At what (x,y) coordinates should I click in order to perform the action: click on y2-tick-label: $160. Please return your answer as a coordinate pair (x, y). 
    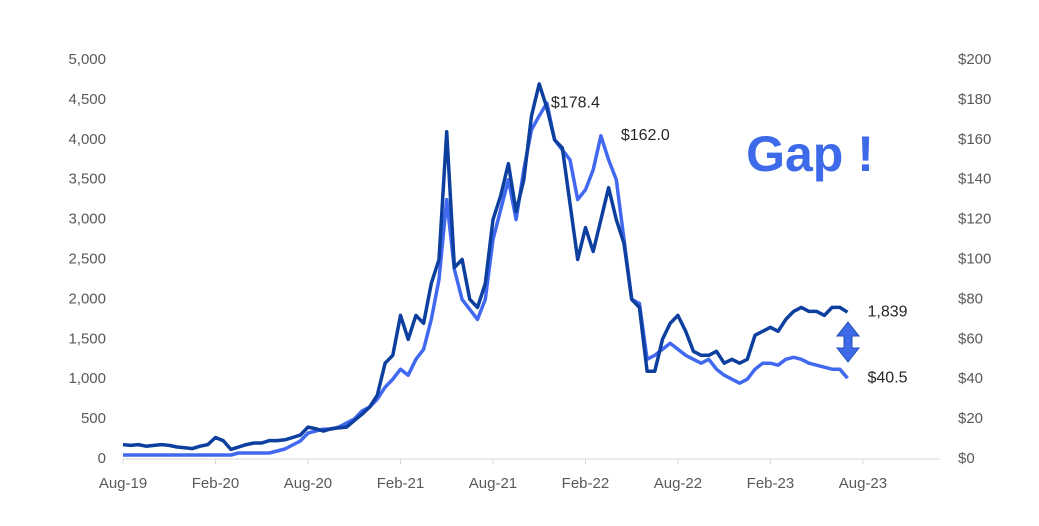
    Looking at the image, I should click on (974, 139).